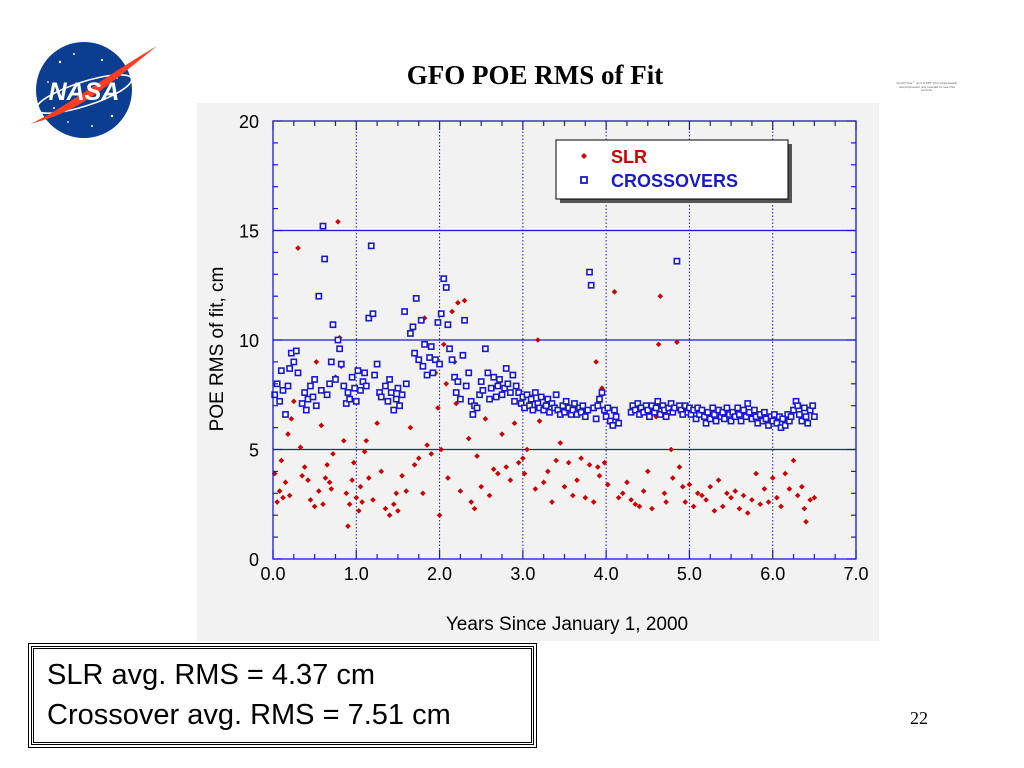  Describe the element at coordinates (535, 75) in the screenshot. I see `slide-title: GFO POE RMS of Fit` at that location.